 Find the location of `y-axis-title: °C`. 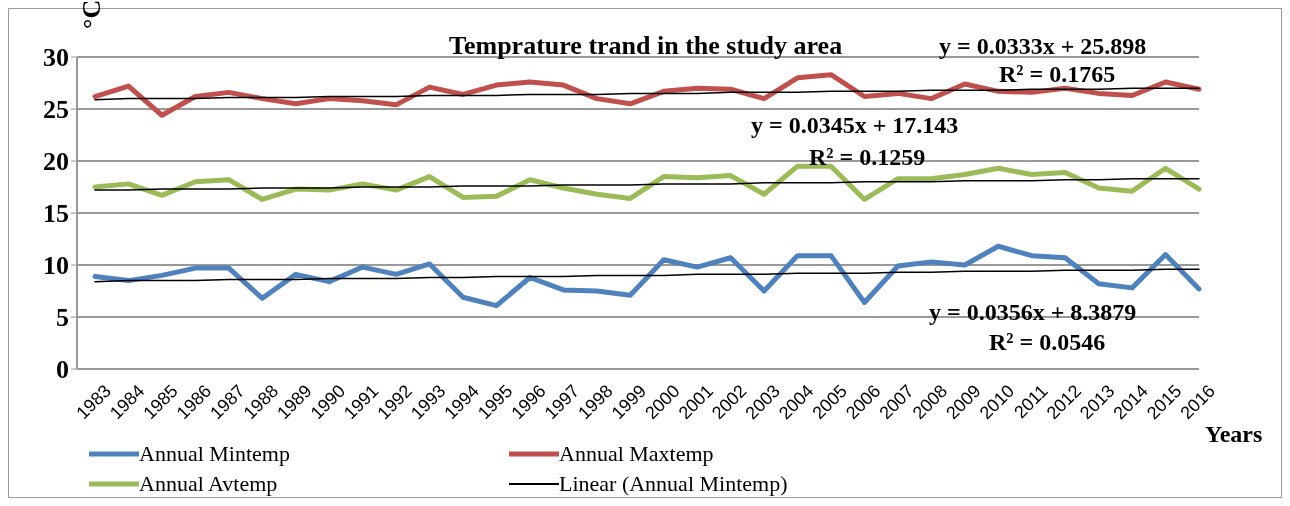

y-axis-title: °C is located at coordinates (92, 14).